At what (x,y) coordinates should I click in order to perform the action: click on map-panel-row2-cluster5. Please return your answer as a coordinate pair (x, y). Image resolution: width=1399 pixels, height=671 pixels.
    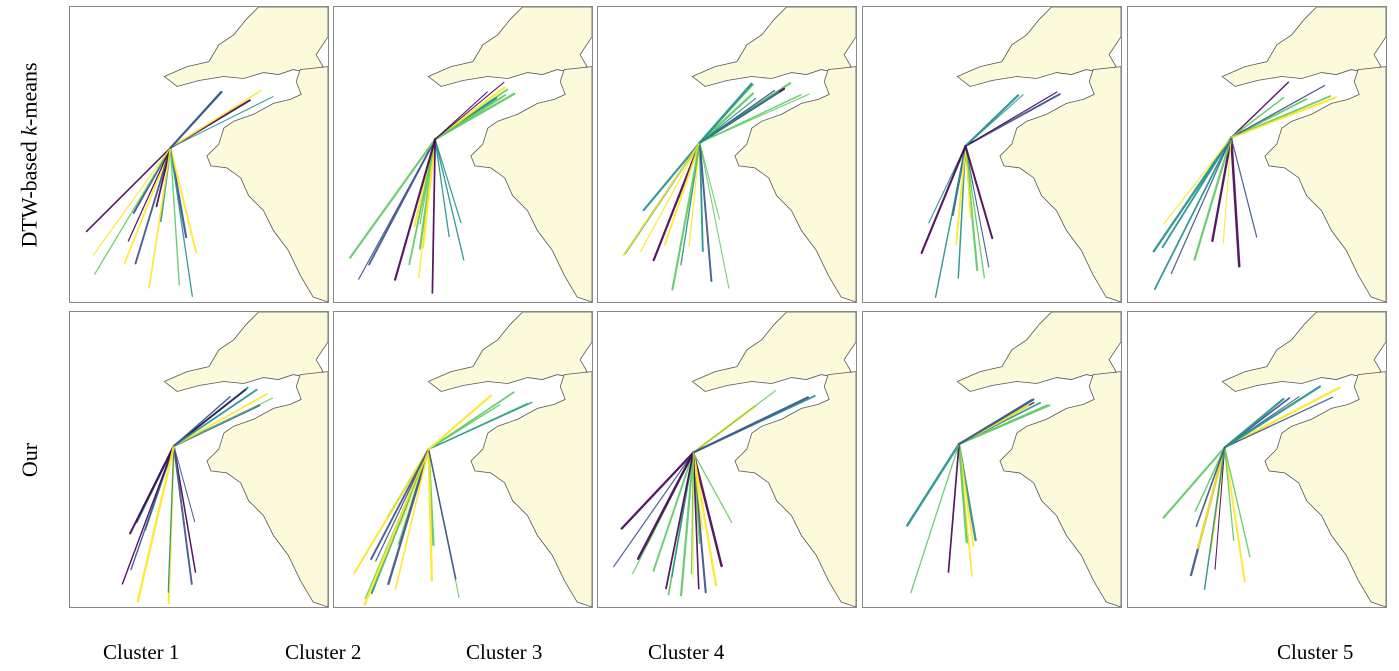
    Looking at the image, I should click on (1257, 459).